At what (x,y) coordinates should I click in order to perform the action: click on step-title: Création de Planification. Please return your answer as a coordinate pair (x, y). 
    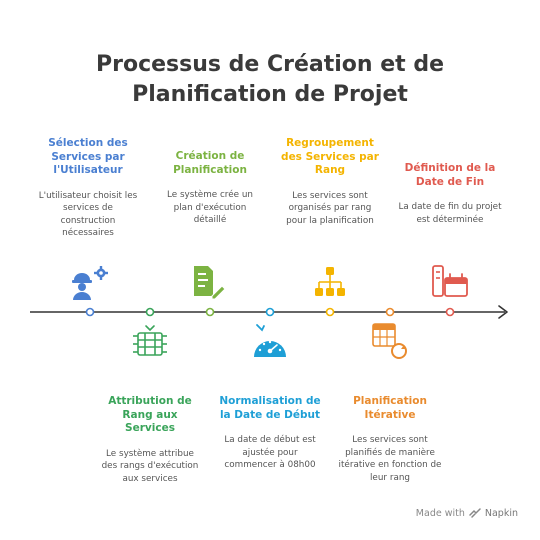
    Looking at the image, I should click on (210, 163).